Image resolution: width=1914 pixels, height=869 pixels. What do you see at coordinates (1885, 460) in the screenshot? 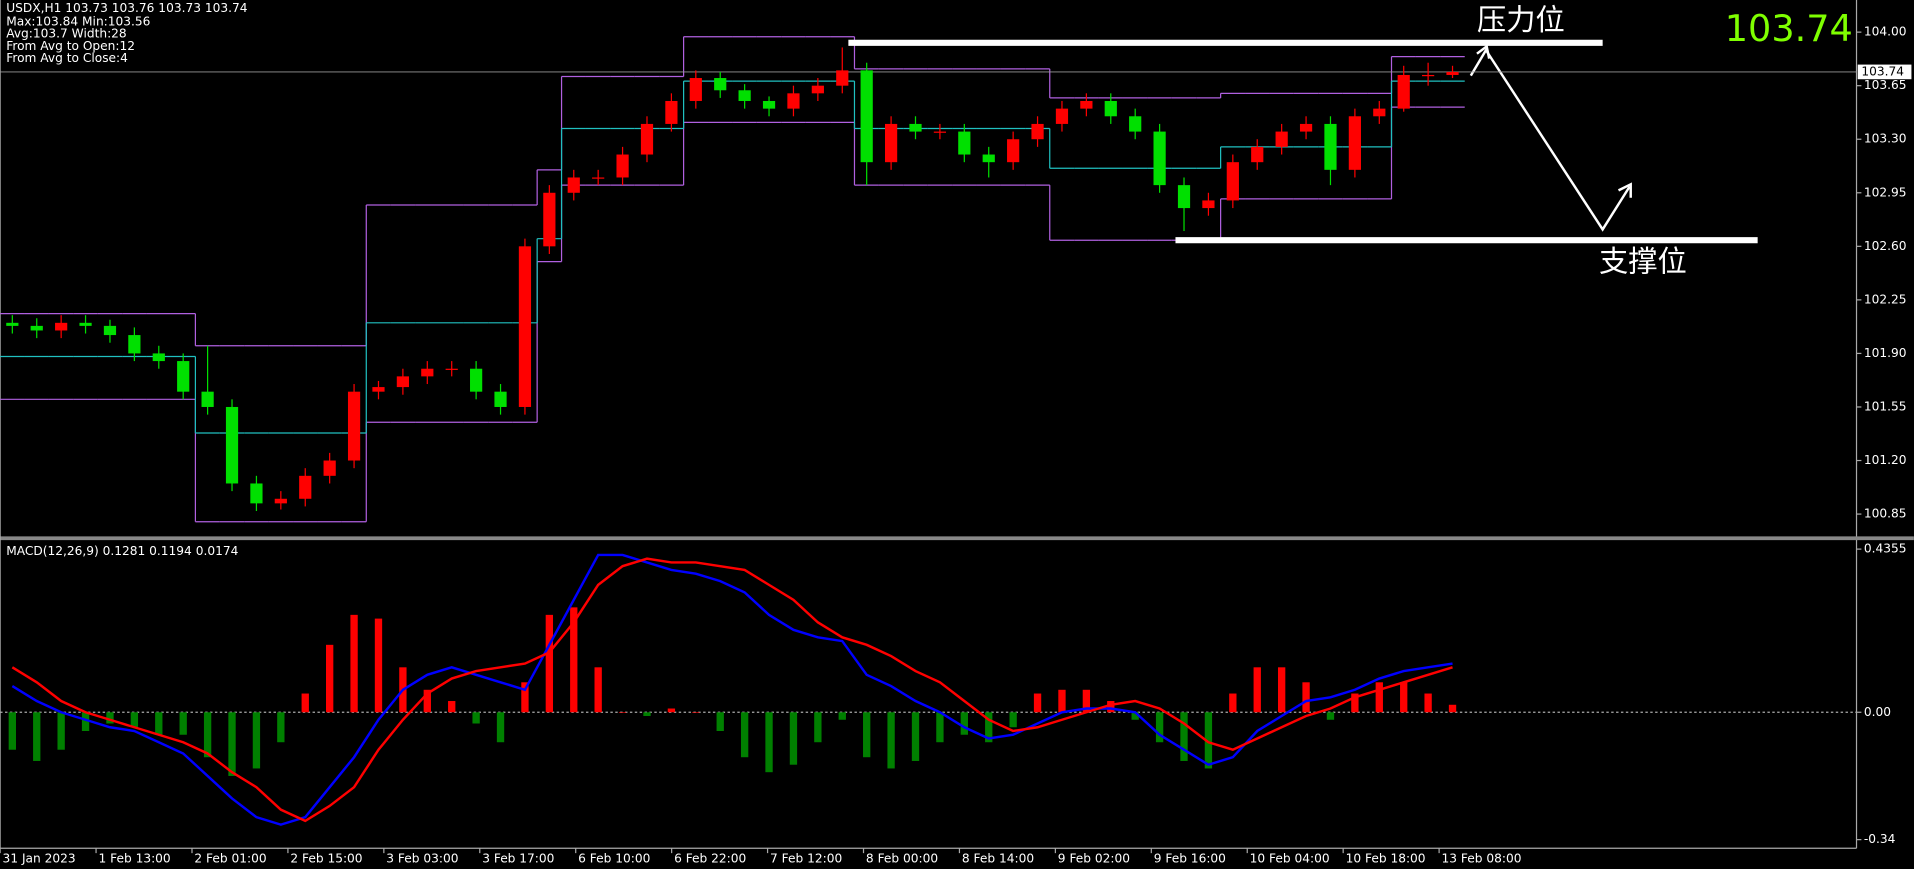
I see `y-tick-label: 101.20` at bounding box center [1885, 460].